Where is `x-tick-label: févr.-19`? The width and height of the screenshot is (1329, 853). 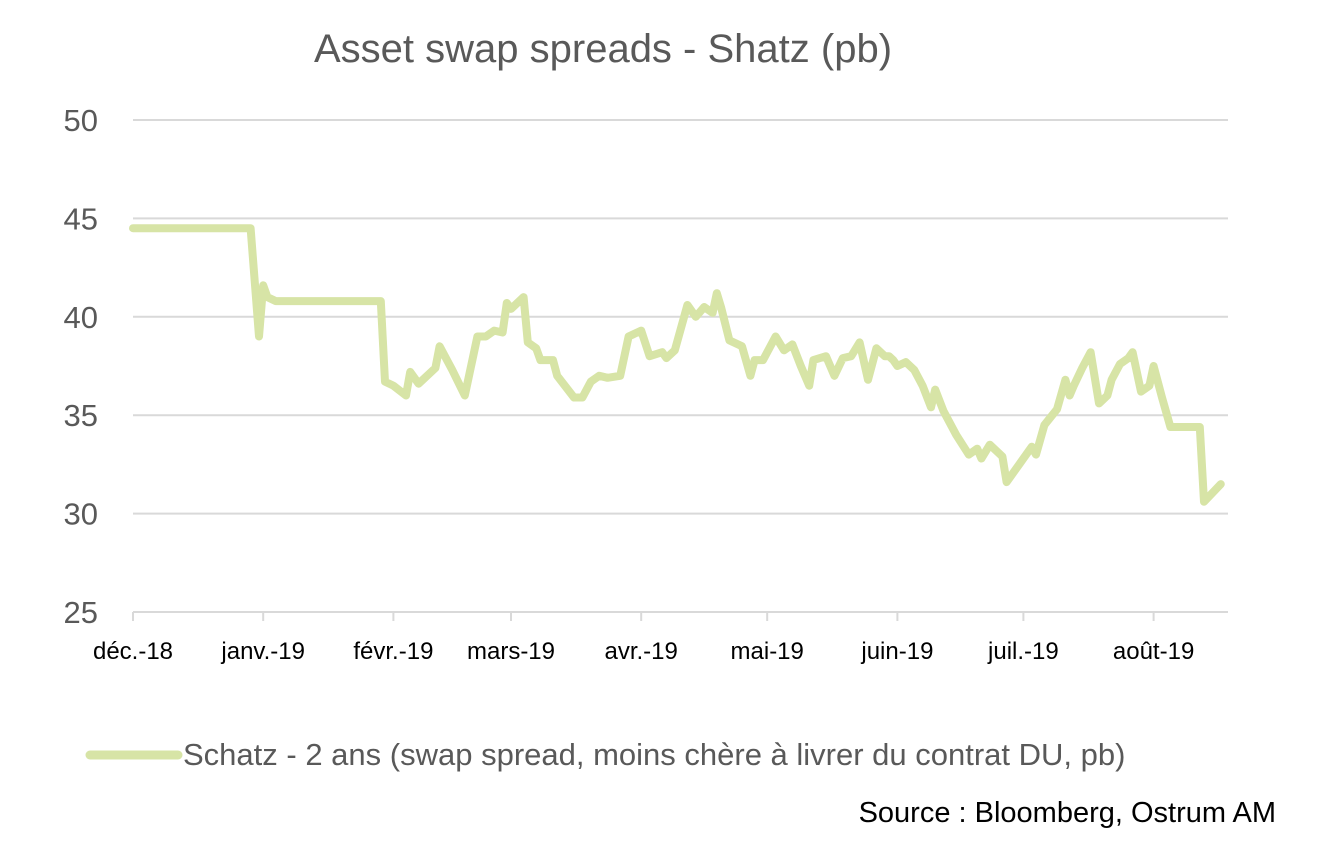 x-tick-label: févr.-19 is located at coordinates (393, 651).